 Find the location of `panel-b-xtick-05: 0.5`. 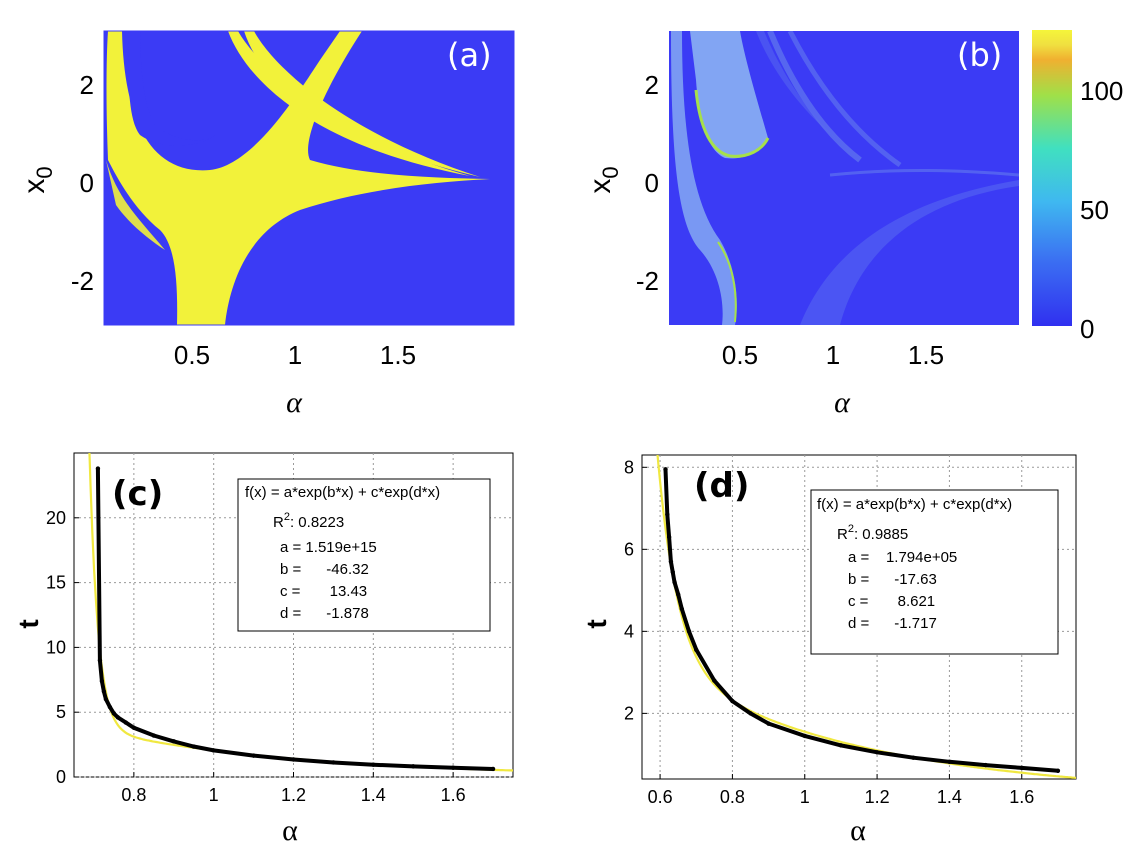

panel-b-xtick-05: 0.5 is located at coordinates (740, 355).